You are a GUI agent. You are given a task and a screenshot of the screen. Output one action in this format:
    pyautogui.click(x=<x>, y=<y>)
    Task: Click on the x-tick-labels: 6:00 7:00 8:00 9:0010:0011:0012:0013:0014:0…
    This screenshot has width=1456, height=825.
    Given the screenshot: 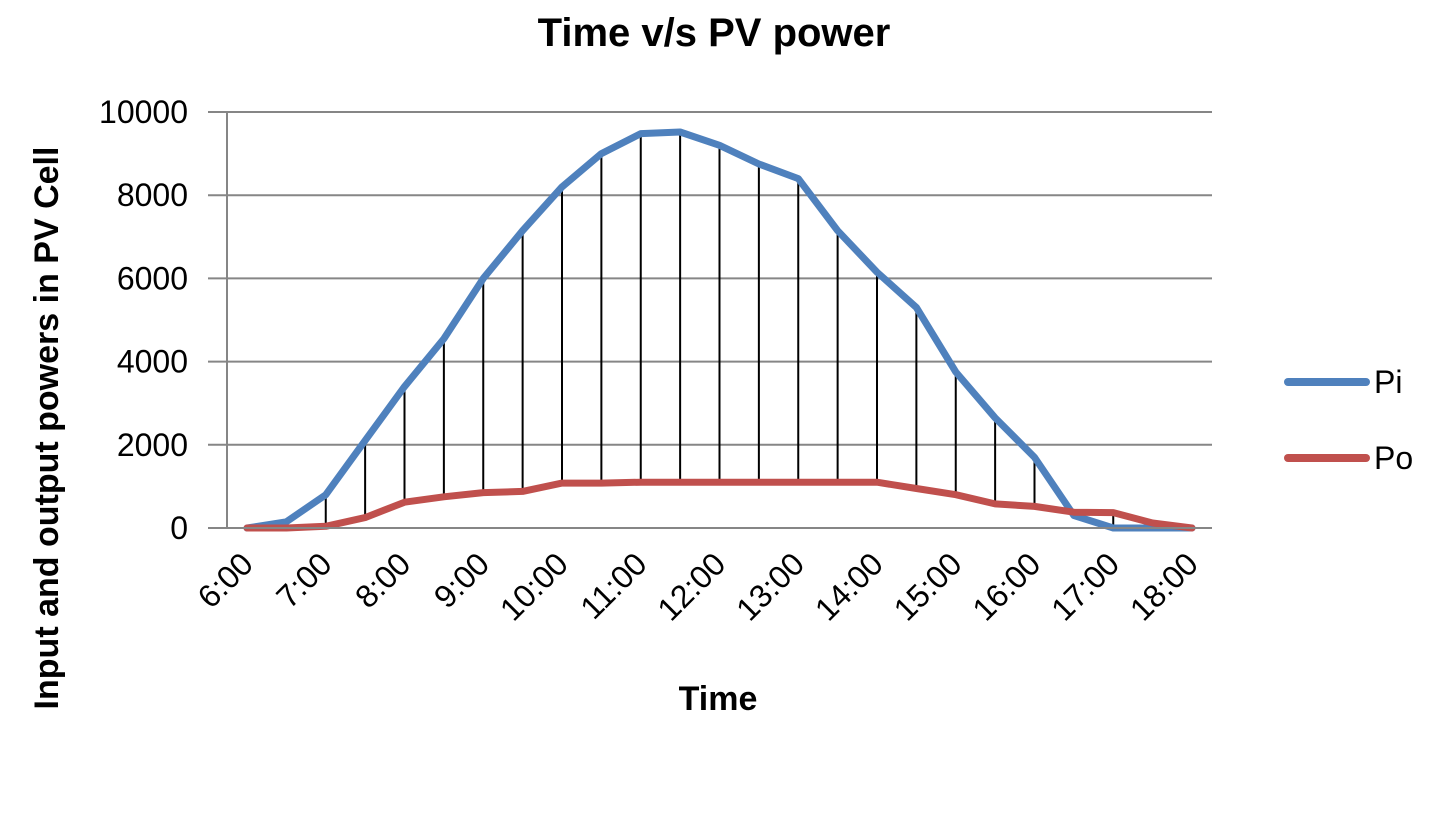 What is the action you would take?
    pyautogui.click(x=697, y=586)
    